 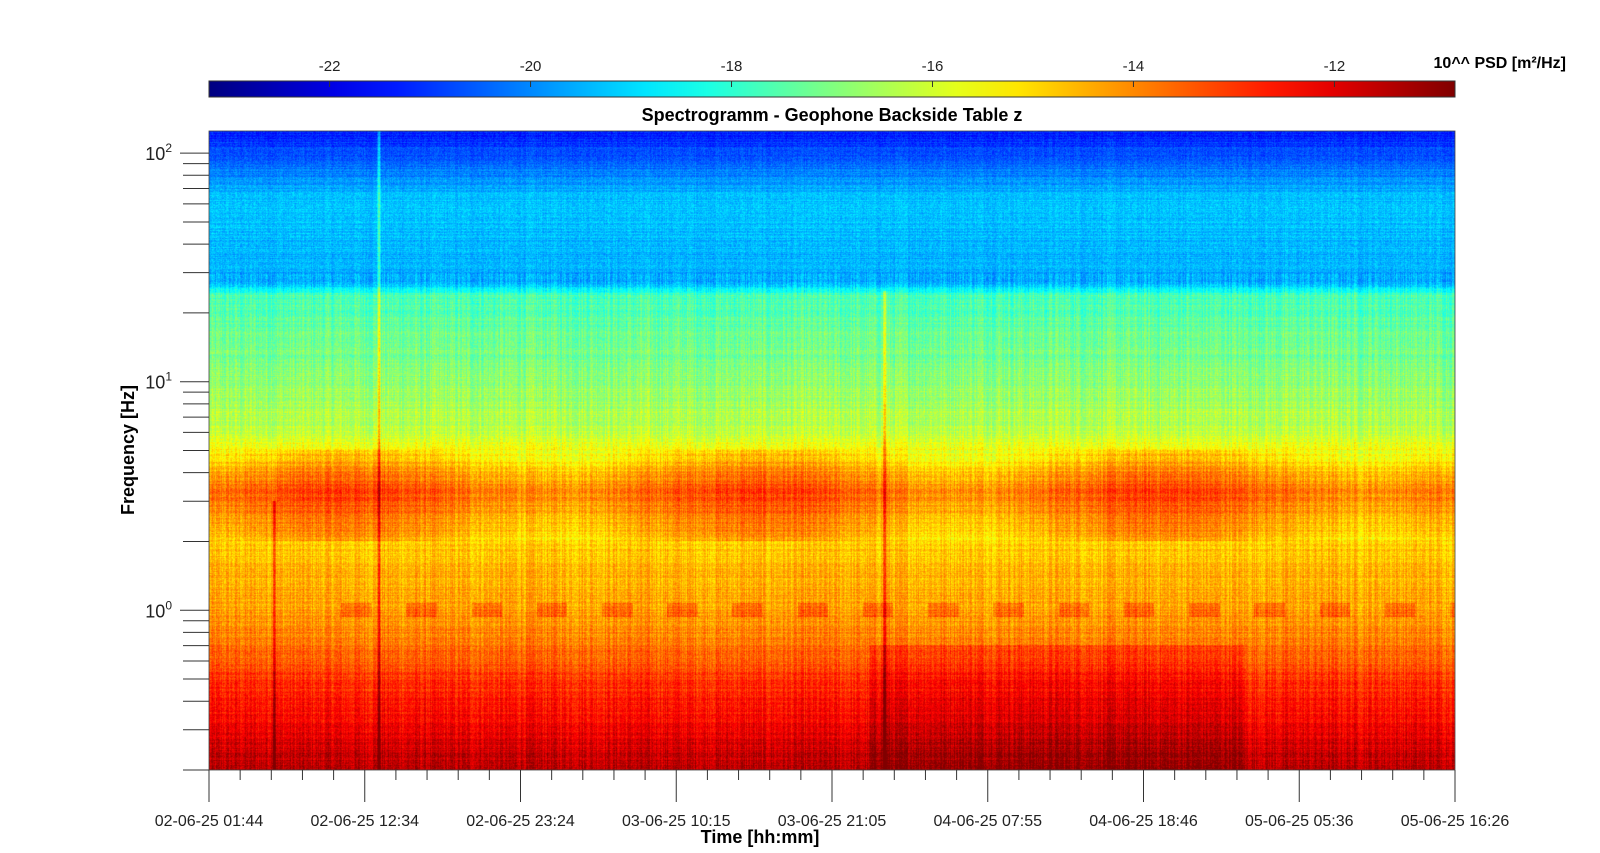 I want to click on x-tick-label: 02-06-25 01:44, so click(x=209, y=821).